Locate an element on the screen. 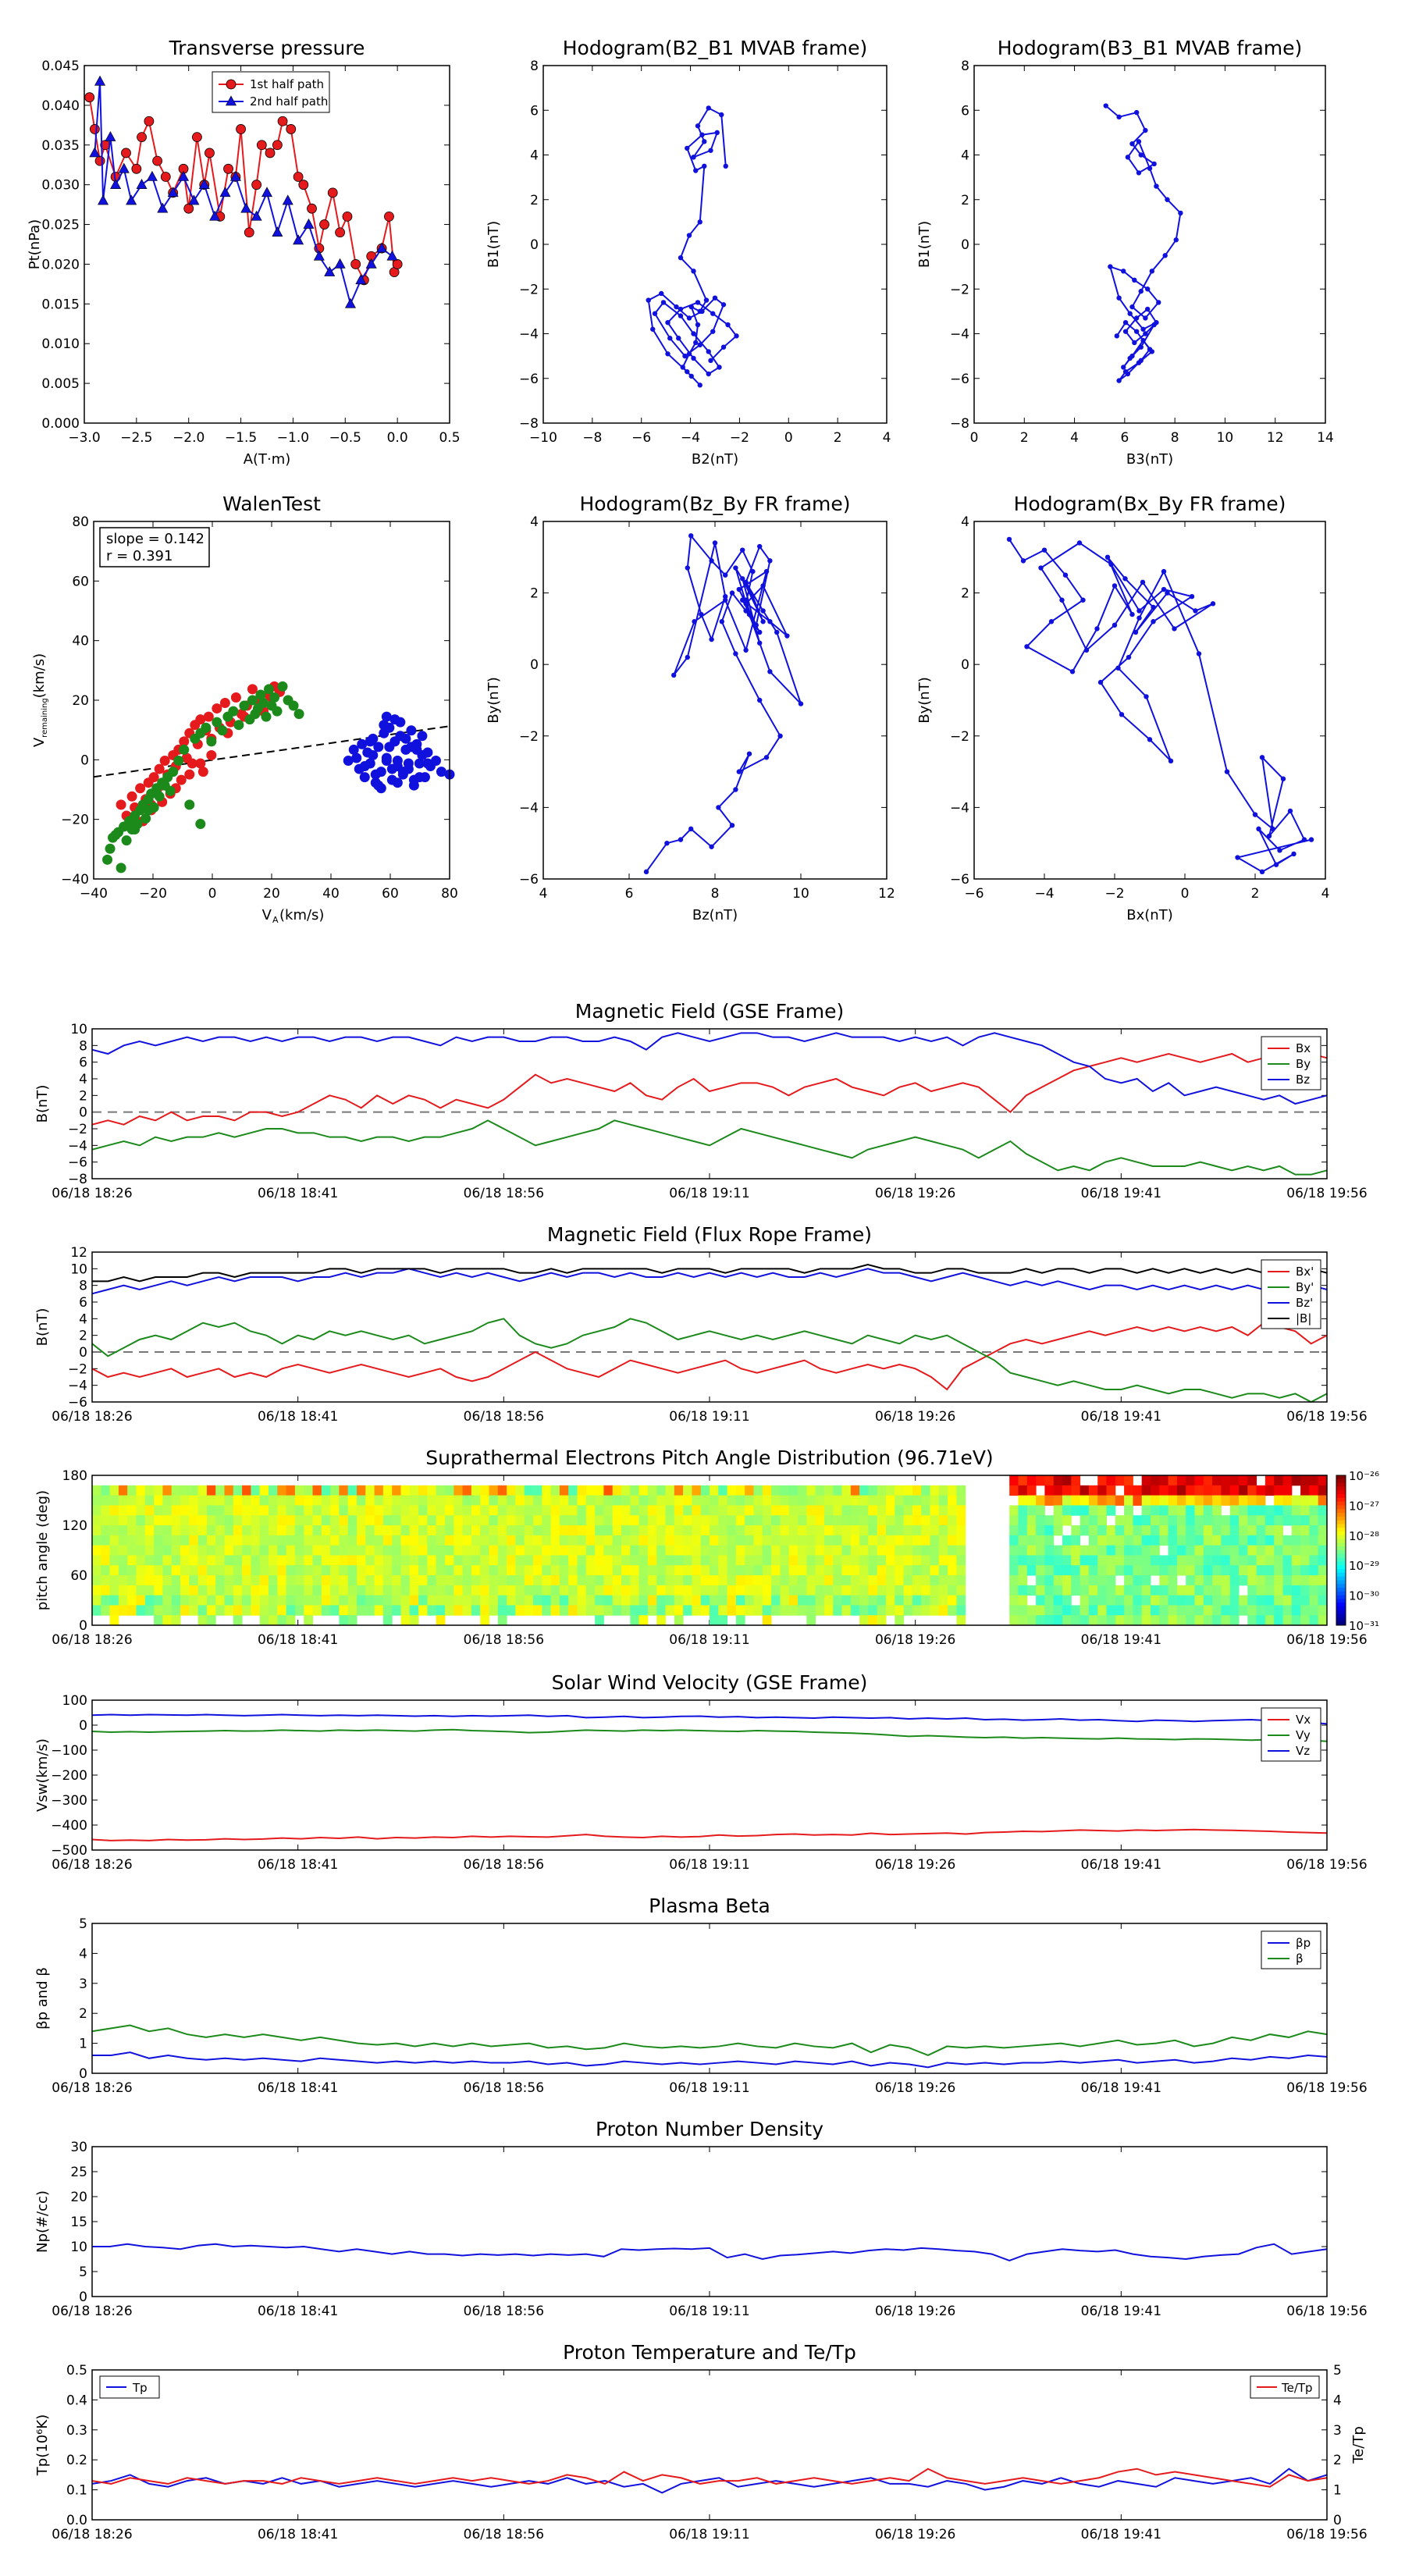  hzy-ytick-label: −6 is located at coordinates (529, 880).